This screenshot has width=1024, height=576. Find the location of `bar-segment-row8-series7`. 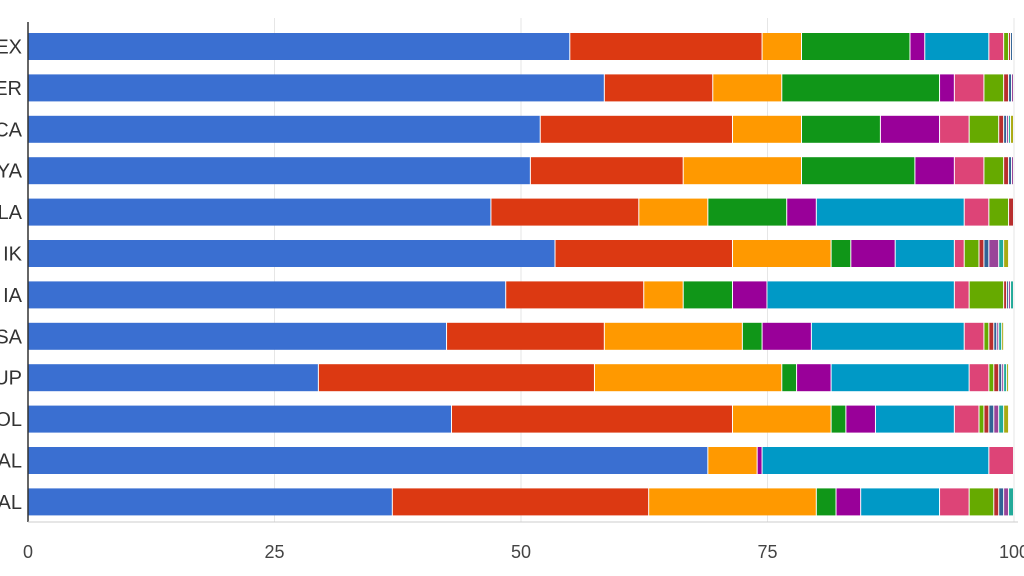

bar-segment-row8-series7 is located at coordinates (974, 336).